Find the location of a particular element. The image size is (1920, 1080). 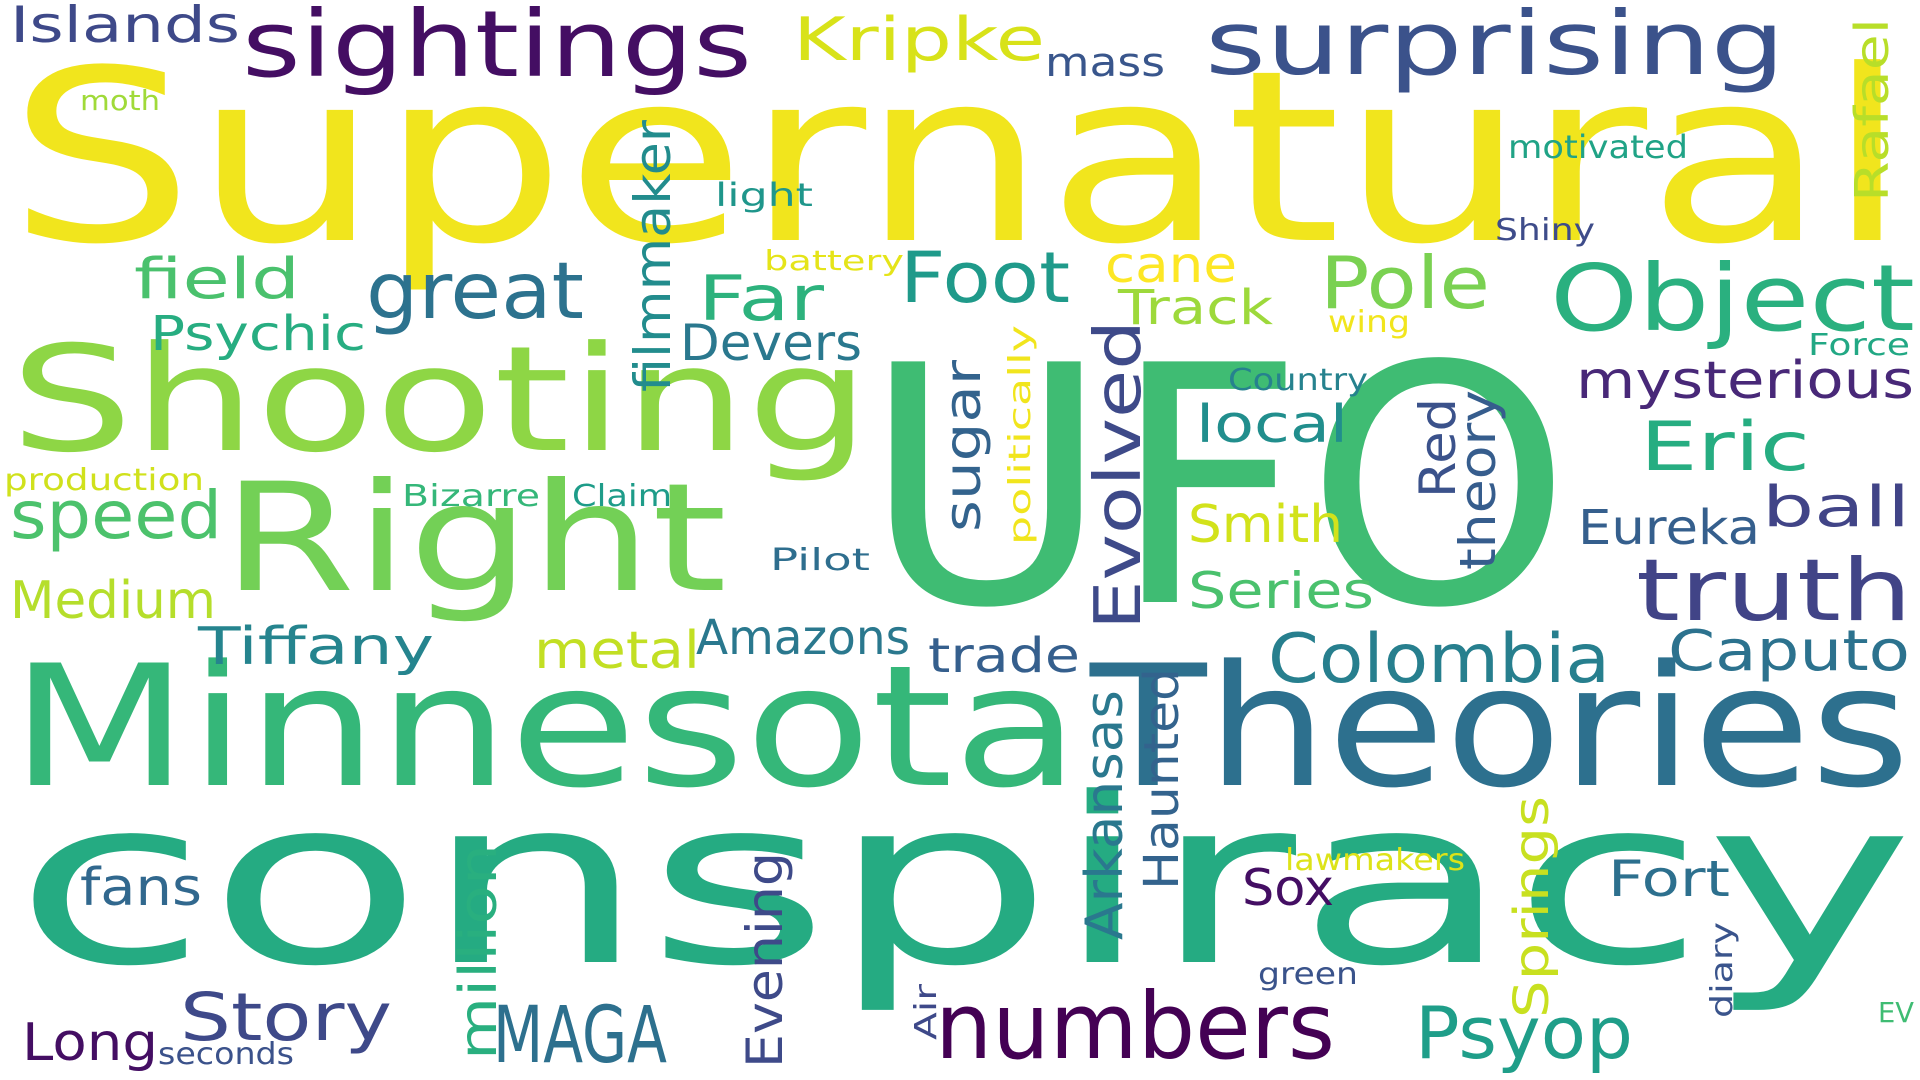

word-lawmakers: lawmakers is located at coordinates (1375, 860).